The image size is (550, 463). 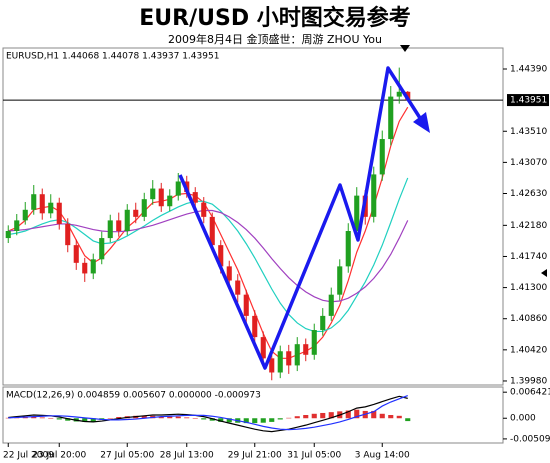 What do you see at coordinates (528, 350) in the screenshot?
I see `y-tick-label: 1.40420` at bounding box center [528, 350].